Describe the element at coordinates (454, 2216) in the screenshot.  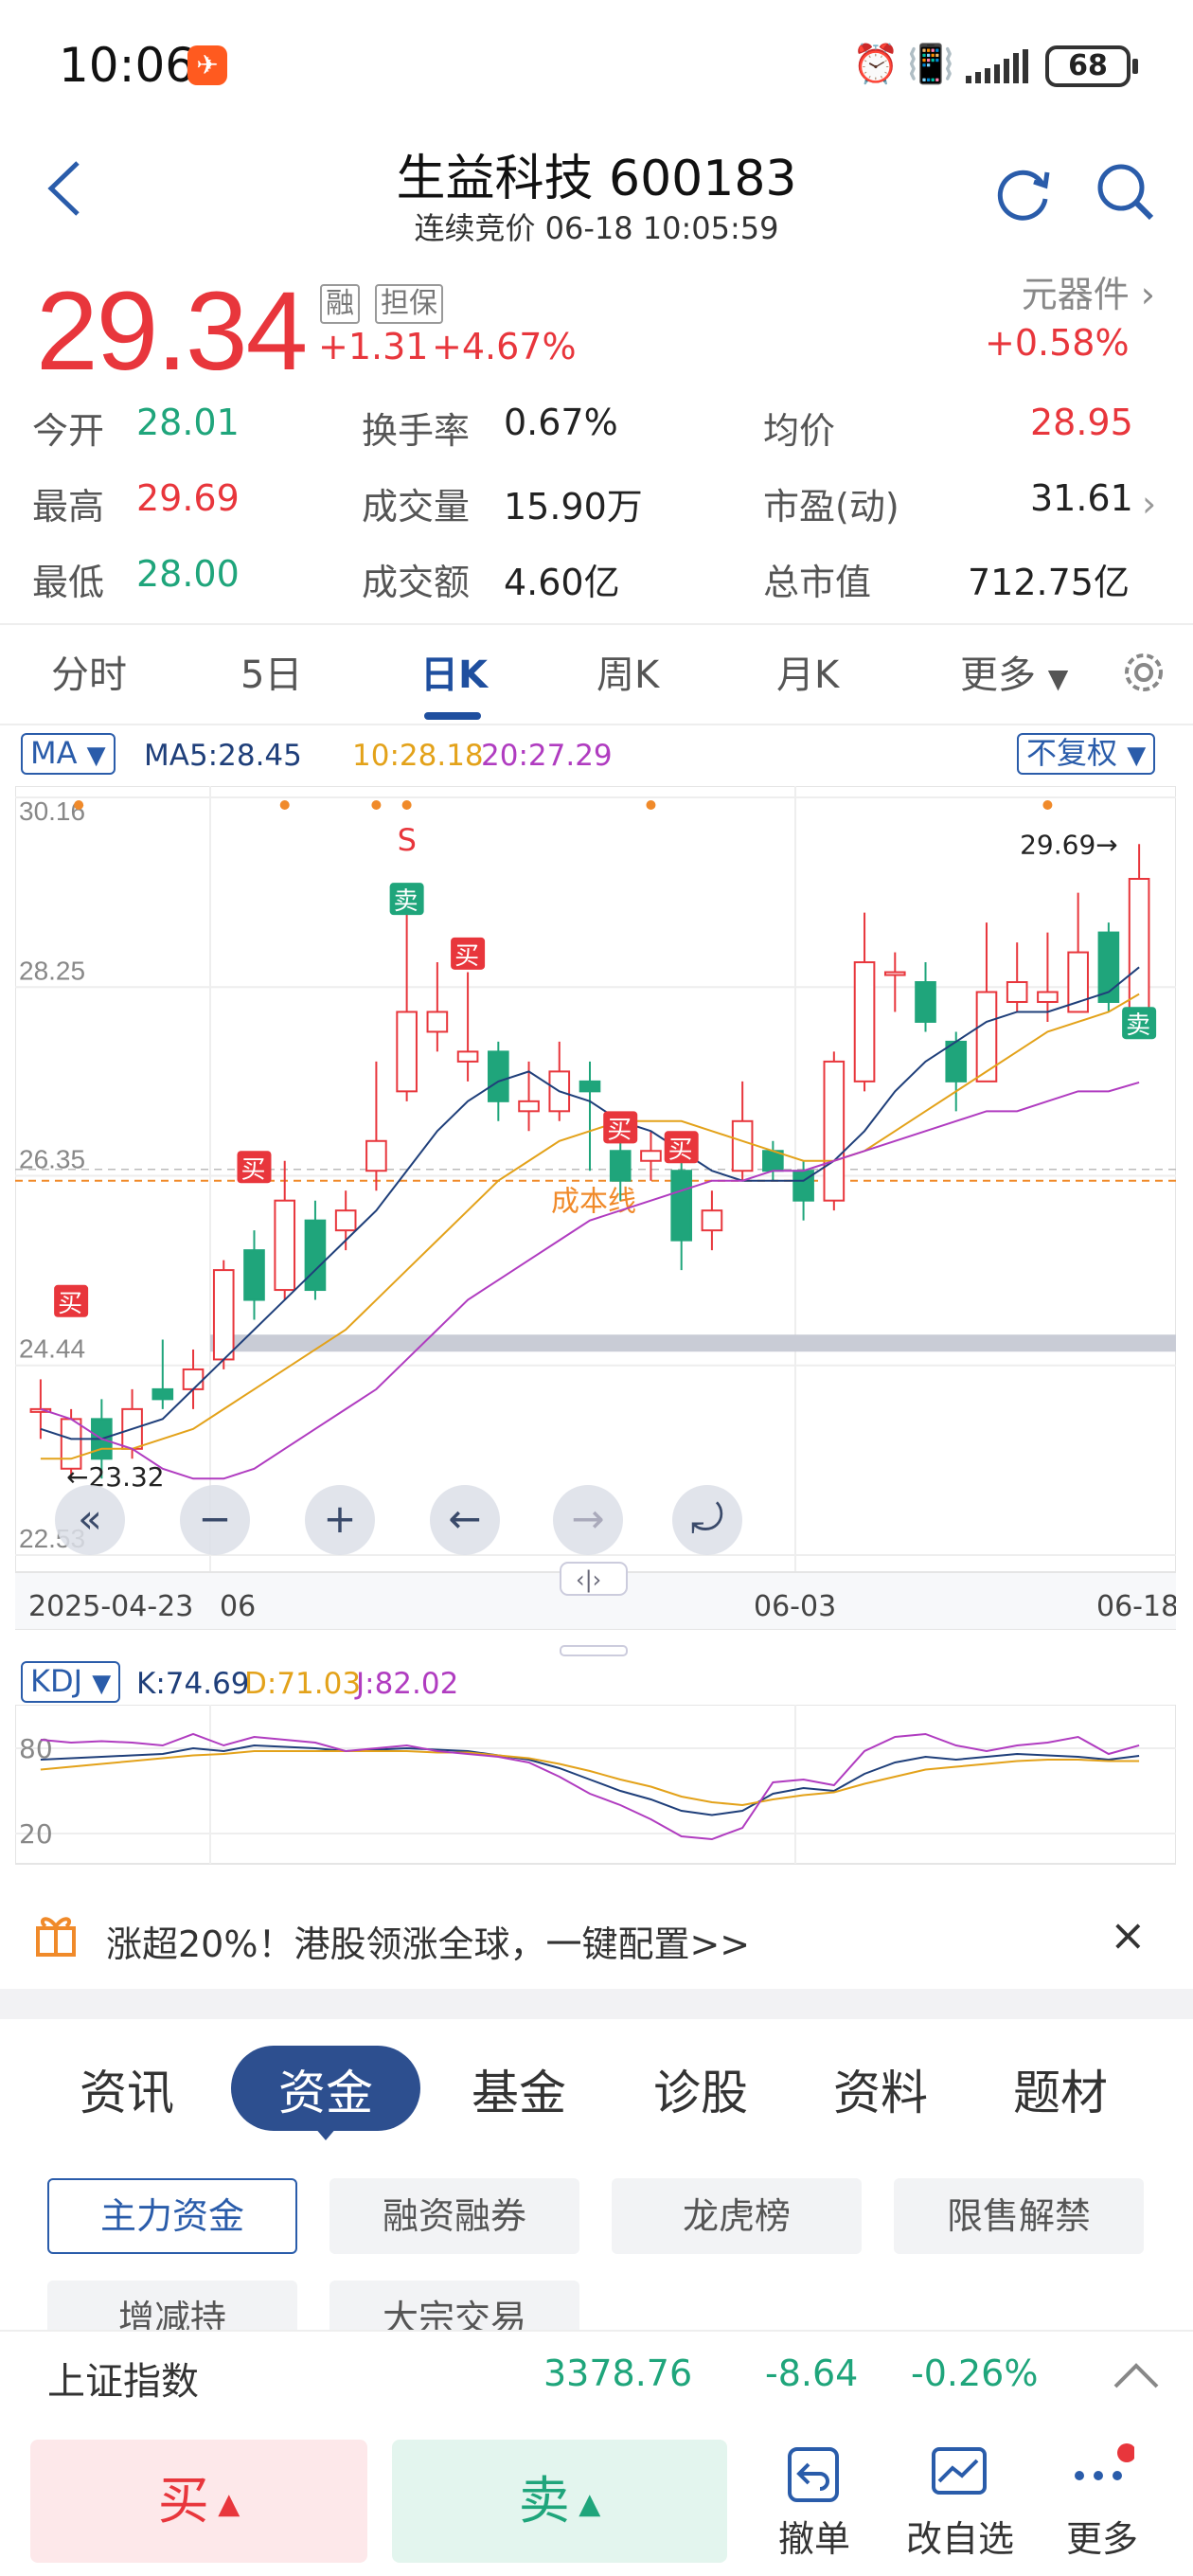
I see `chip-margin: 融资融券` at that location.